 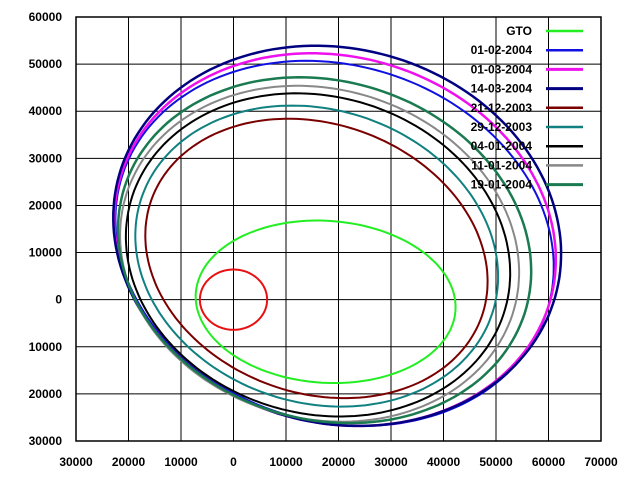 What do you see at coordinates (502, 50) in the screenshot?
I see `legend-label: 01-02-2004` at bounding box center [502, 50].